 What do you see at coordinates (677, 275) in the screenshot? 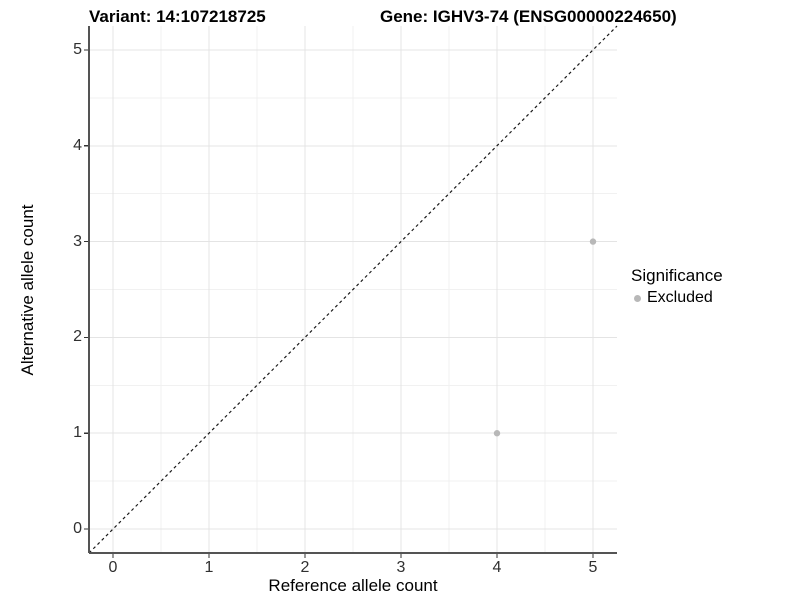
I see `legend-title: Significance` at bounding box center [677, 275].